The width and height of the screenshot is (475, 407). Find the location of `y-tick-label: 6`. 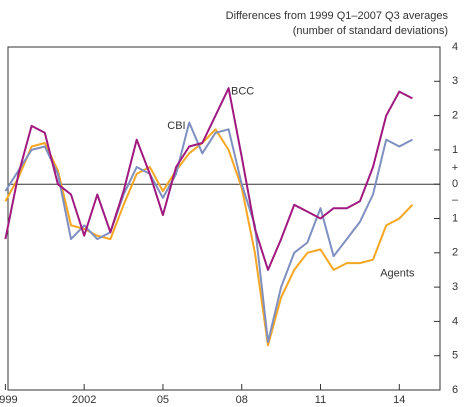

y-tick-label: 6 is located at coordinates (455, 390).